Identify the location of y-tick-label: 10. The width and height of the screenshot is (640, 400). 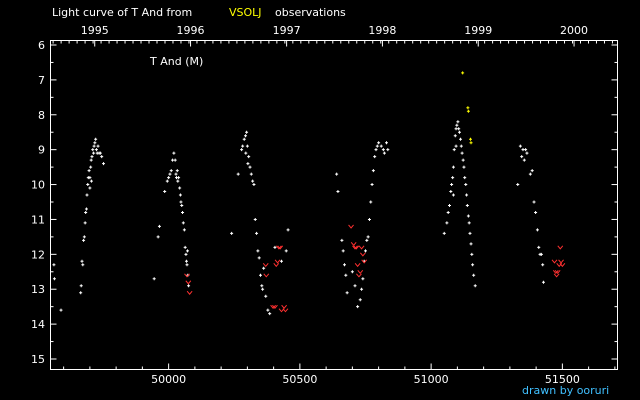
(38, 185).